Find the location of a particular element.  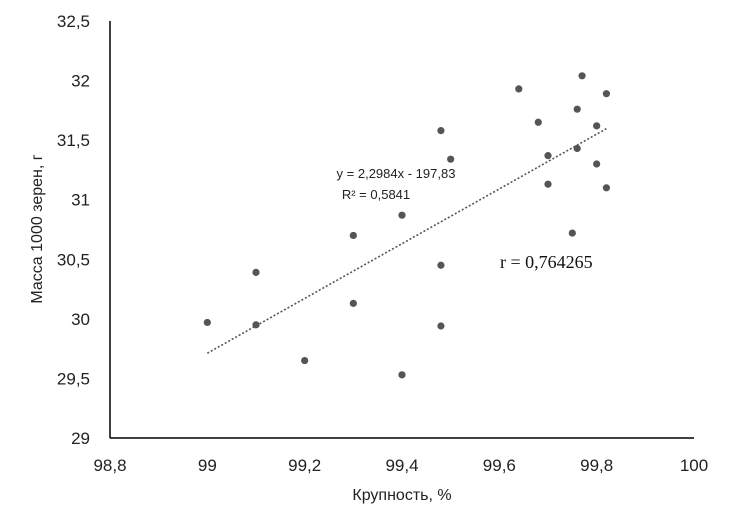

y-tick-label: 31,5 is located at coordinates (73, 140).